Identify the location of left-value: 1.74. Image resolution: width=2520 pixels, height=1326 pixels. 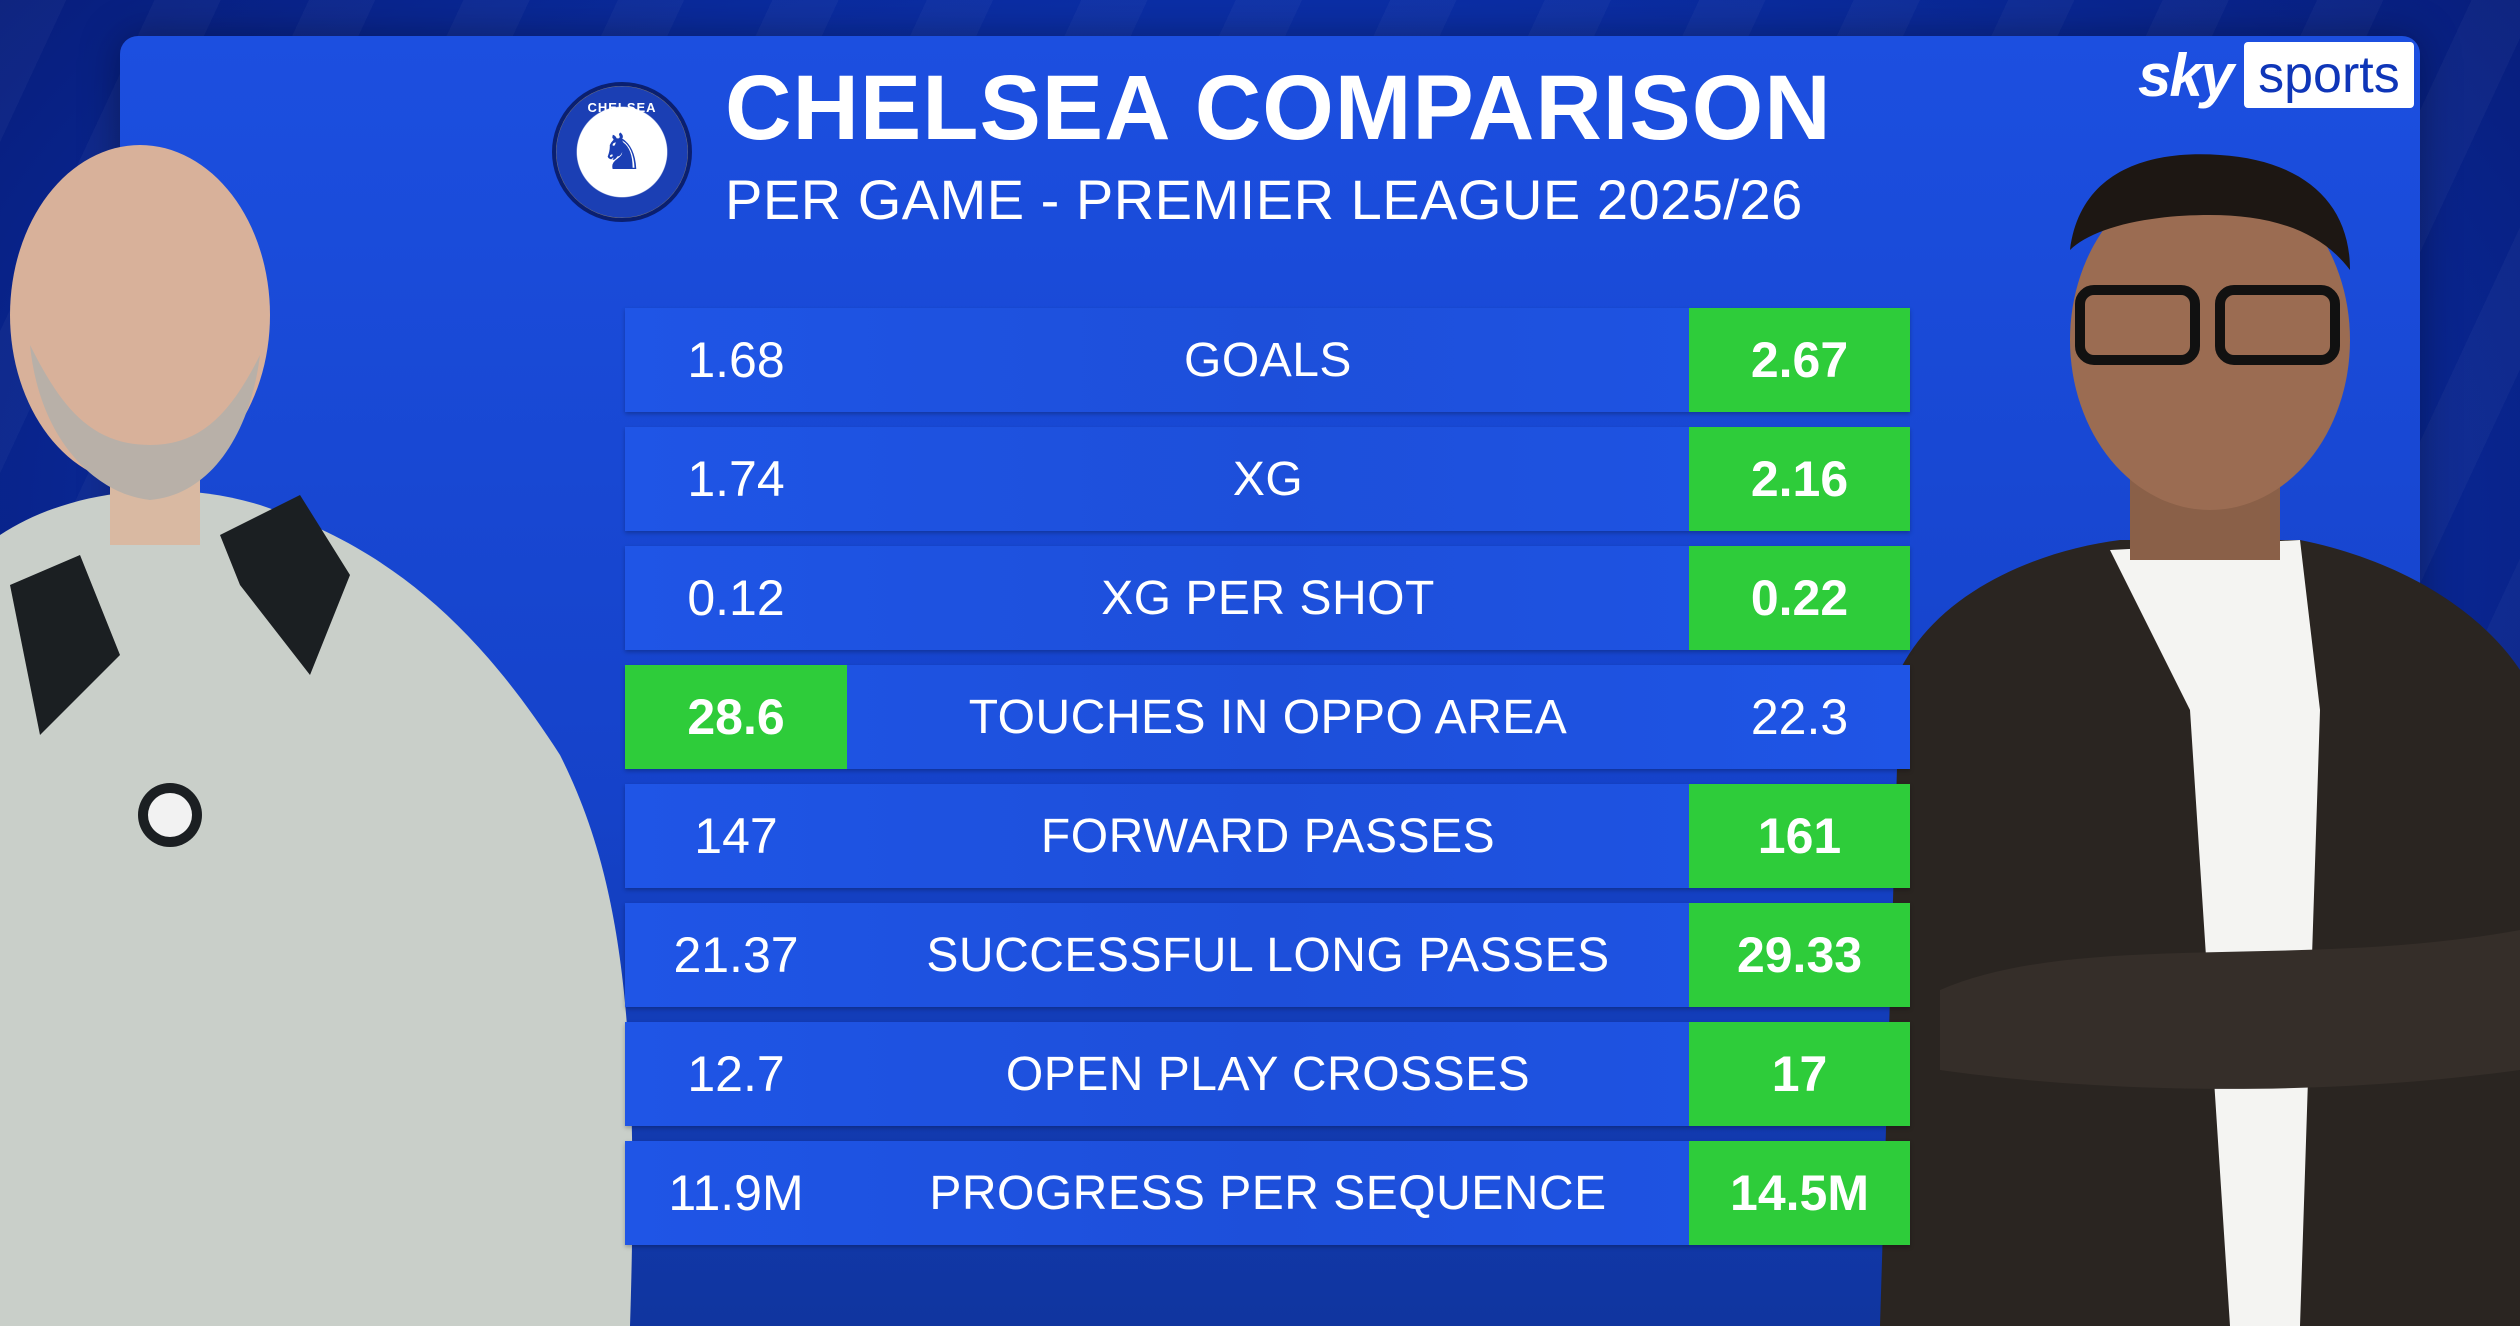
(736, 479).